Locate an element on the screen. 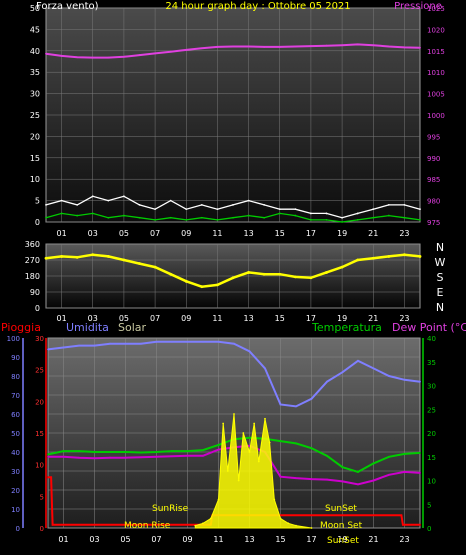  sunrise-label: SunRise is located at coordinates (170, 509).